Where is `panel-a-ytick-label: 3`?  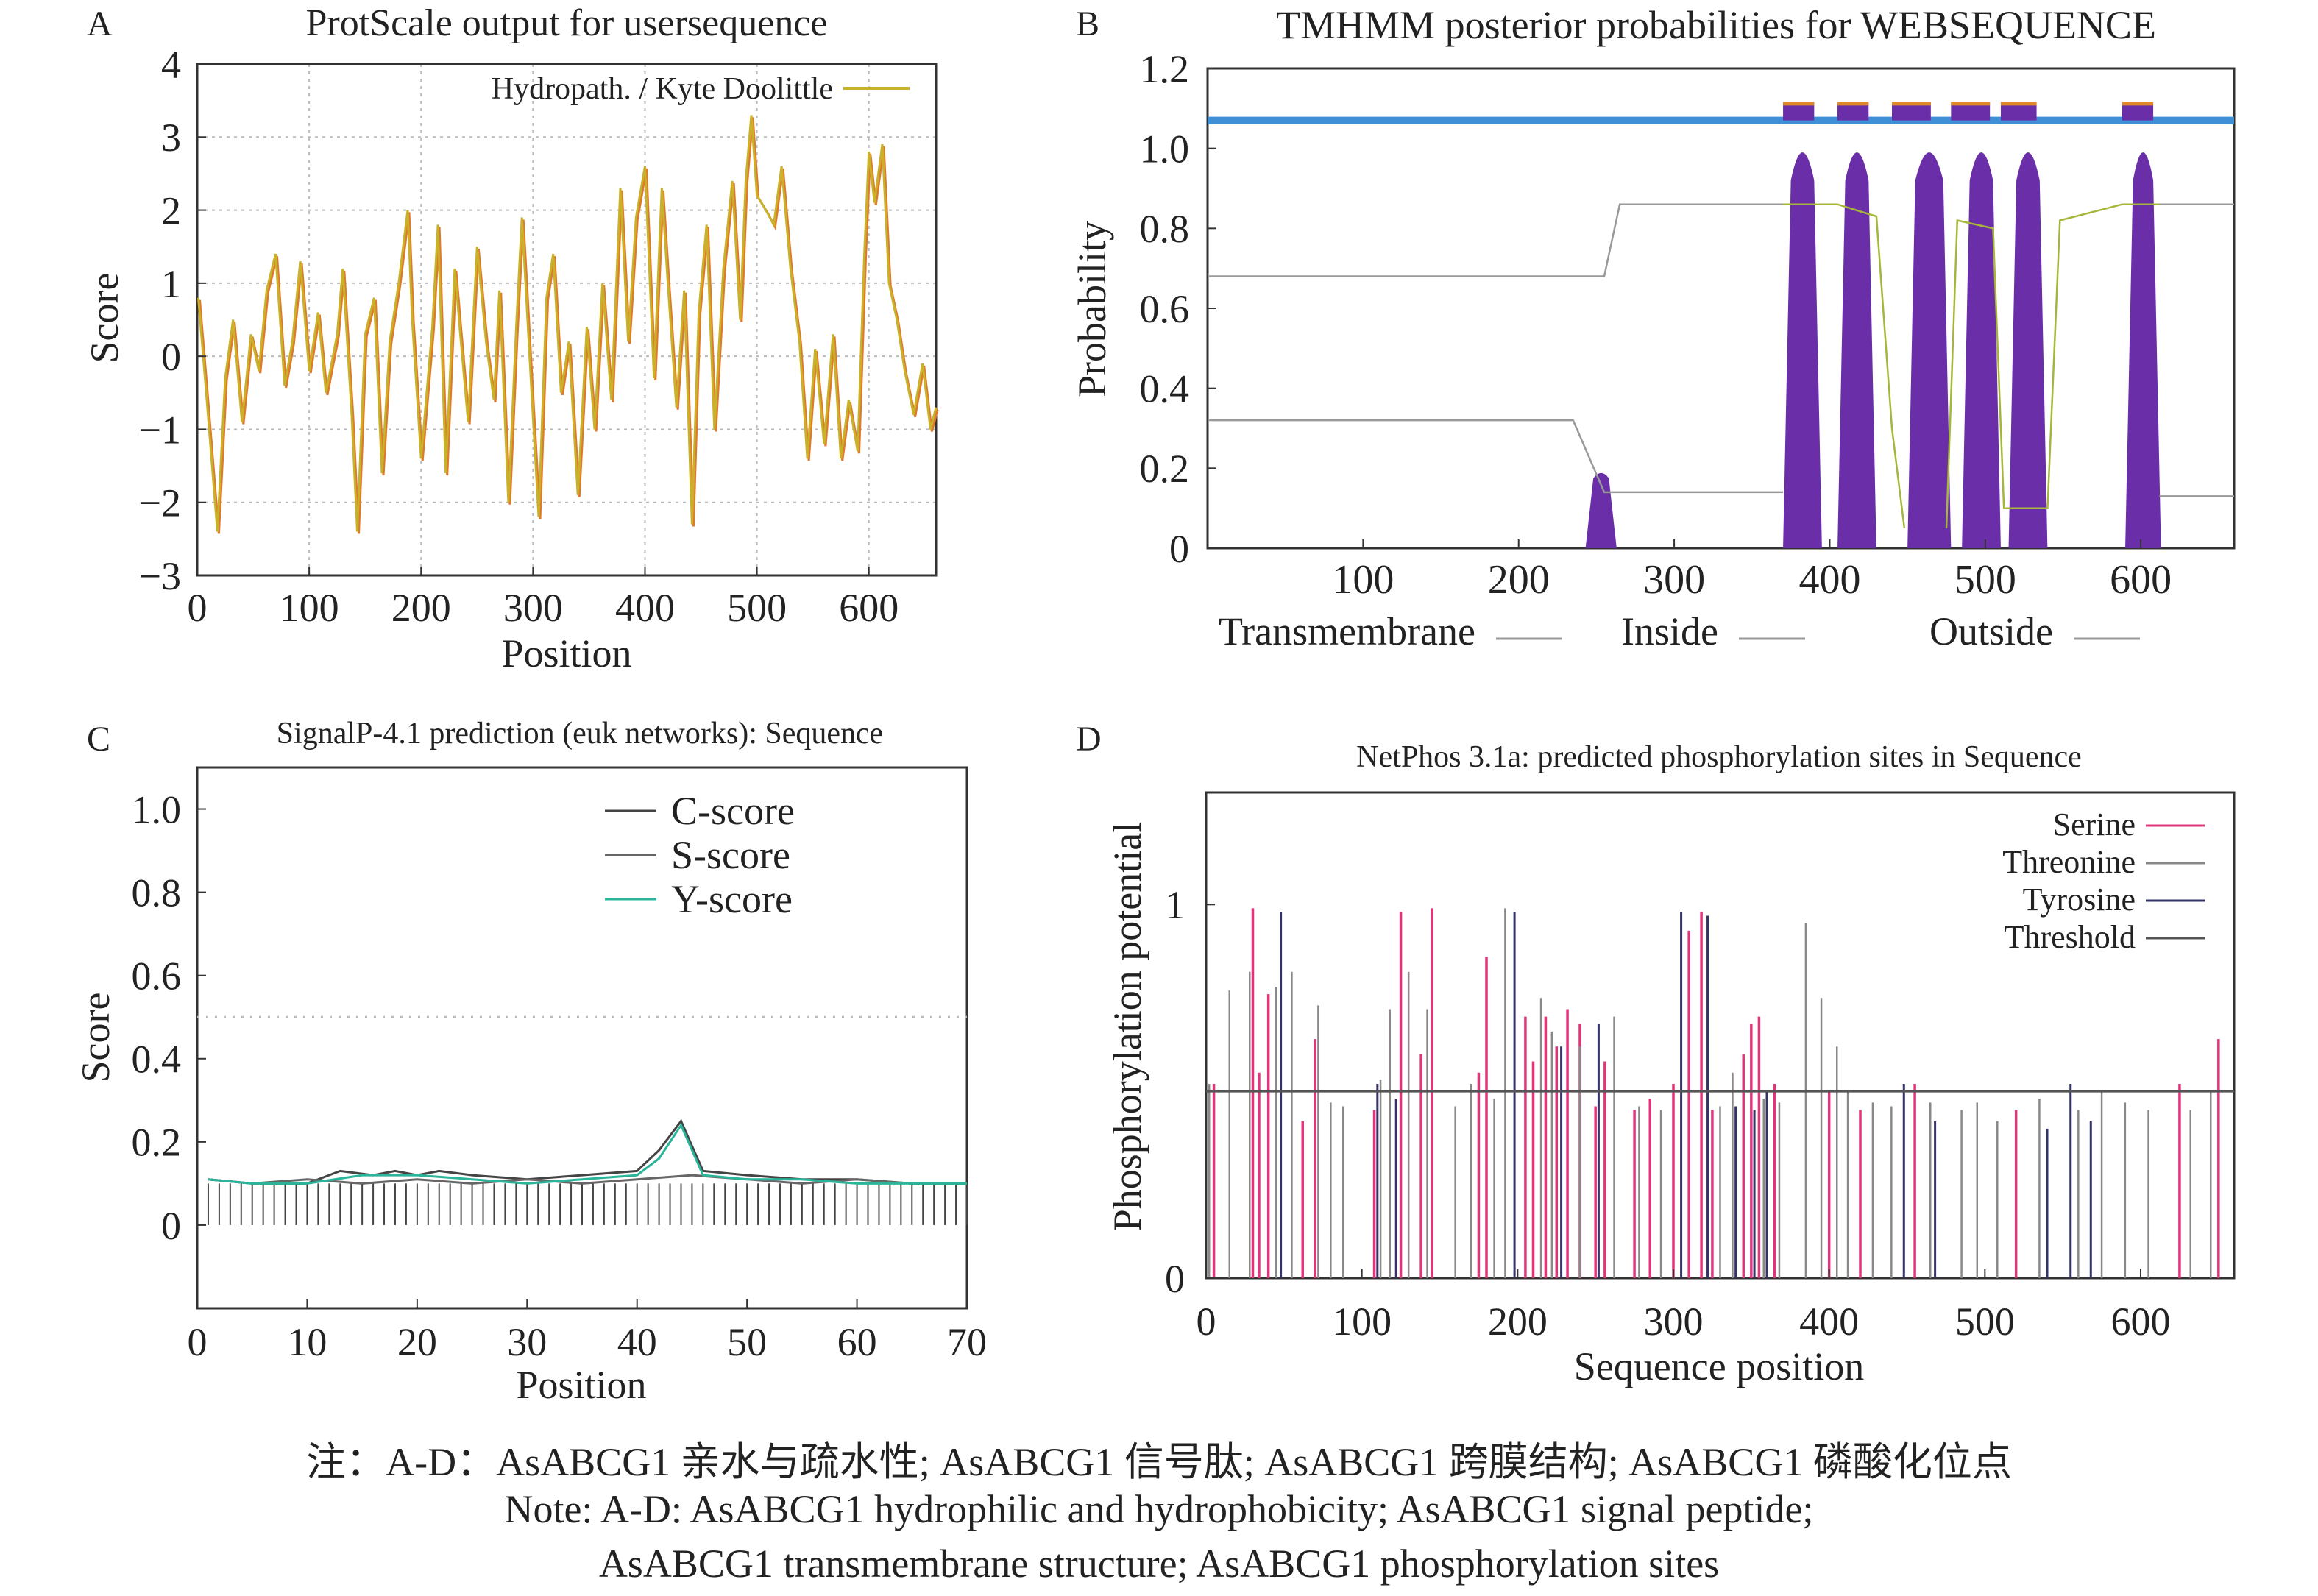
panel-a-ytick-label: 3 is located at coordinates (171, 138).